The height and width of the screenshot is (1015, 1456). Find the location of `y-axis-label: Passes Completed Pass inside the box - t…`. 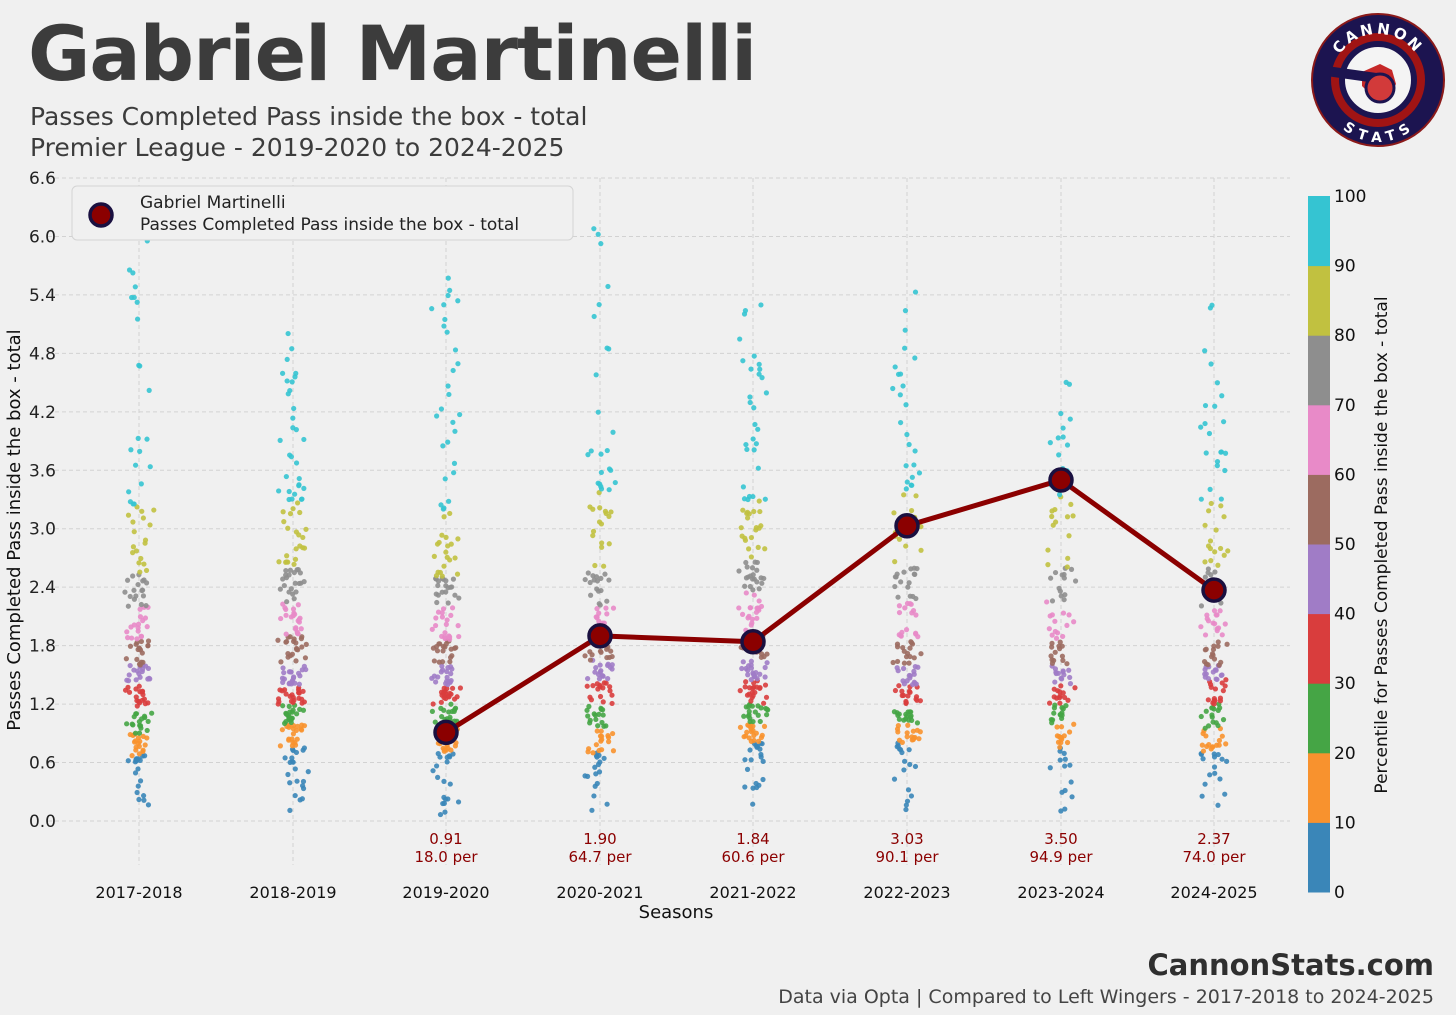

y-axis-label: Passes Completed Pass inside the box - t… is located at coordinates (14, 529).